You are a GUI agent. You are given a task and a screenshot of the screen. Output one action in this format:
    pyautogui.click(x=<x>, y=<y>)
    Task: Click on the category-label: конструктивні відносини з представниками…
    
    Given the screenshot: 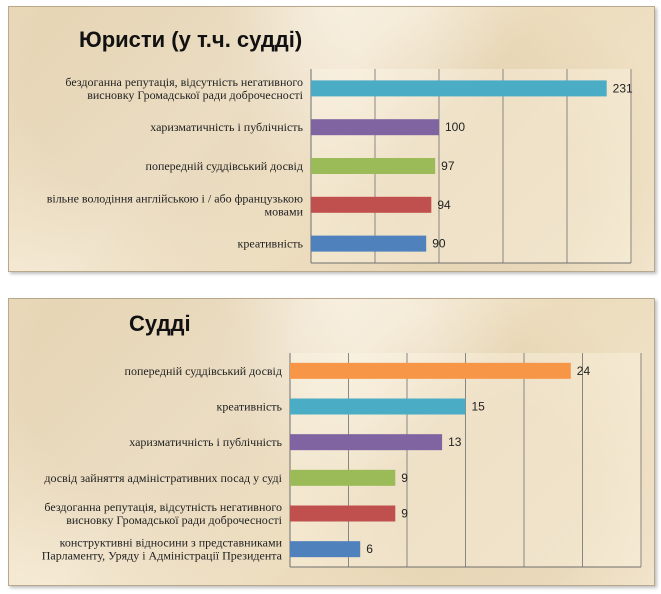 What is the action you would take?
    pyautogui.click(x=162, y=549)
    